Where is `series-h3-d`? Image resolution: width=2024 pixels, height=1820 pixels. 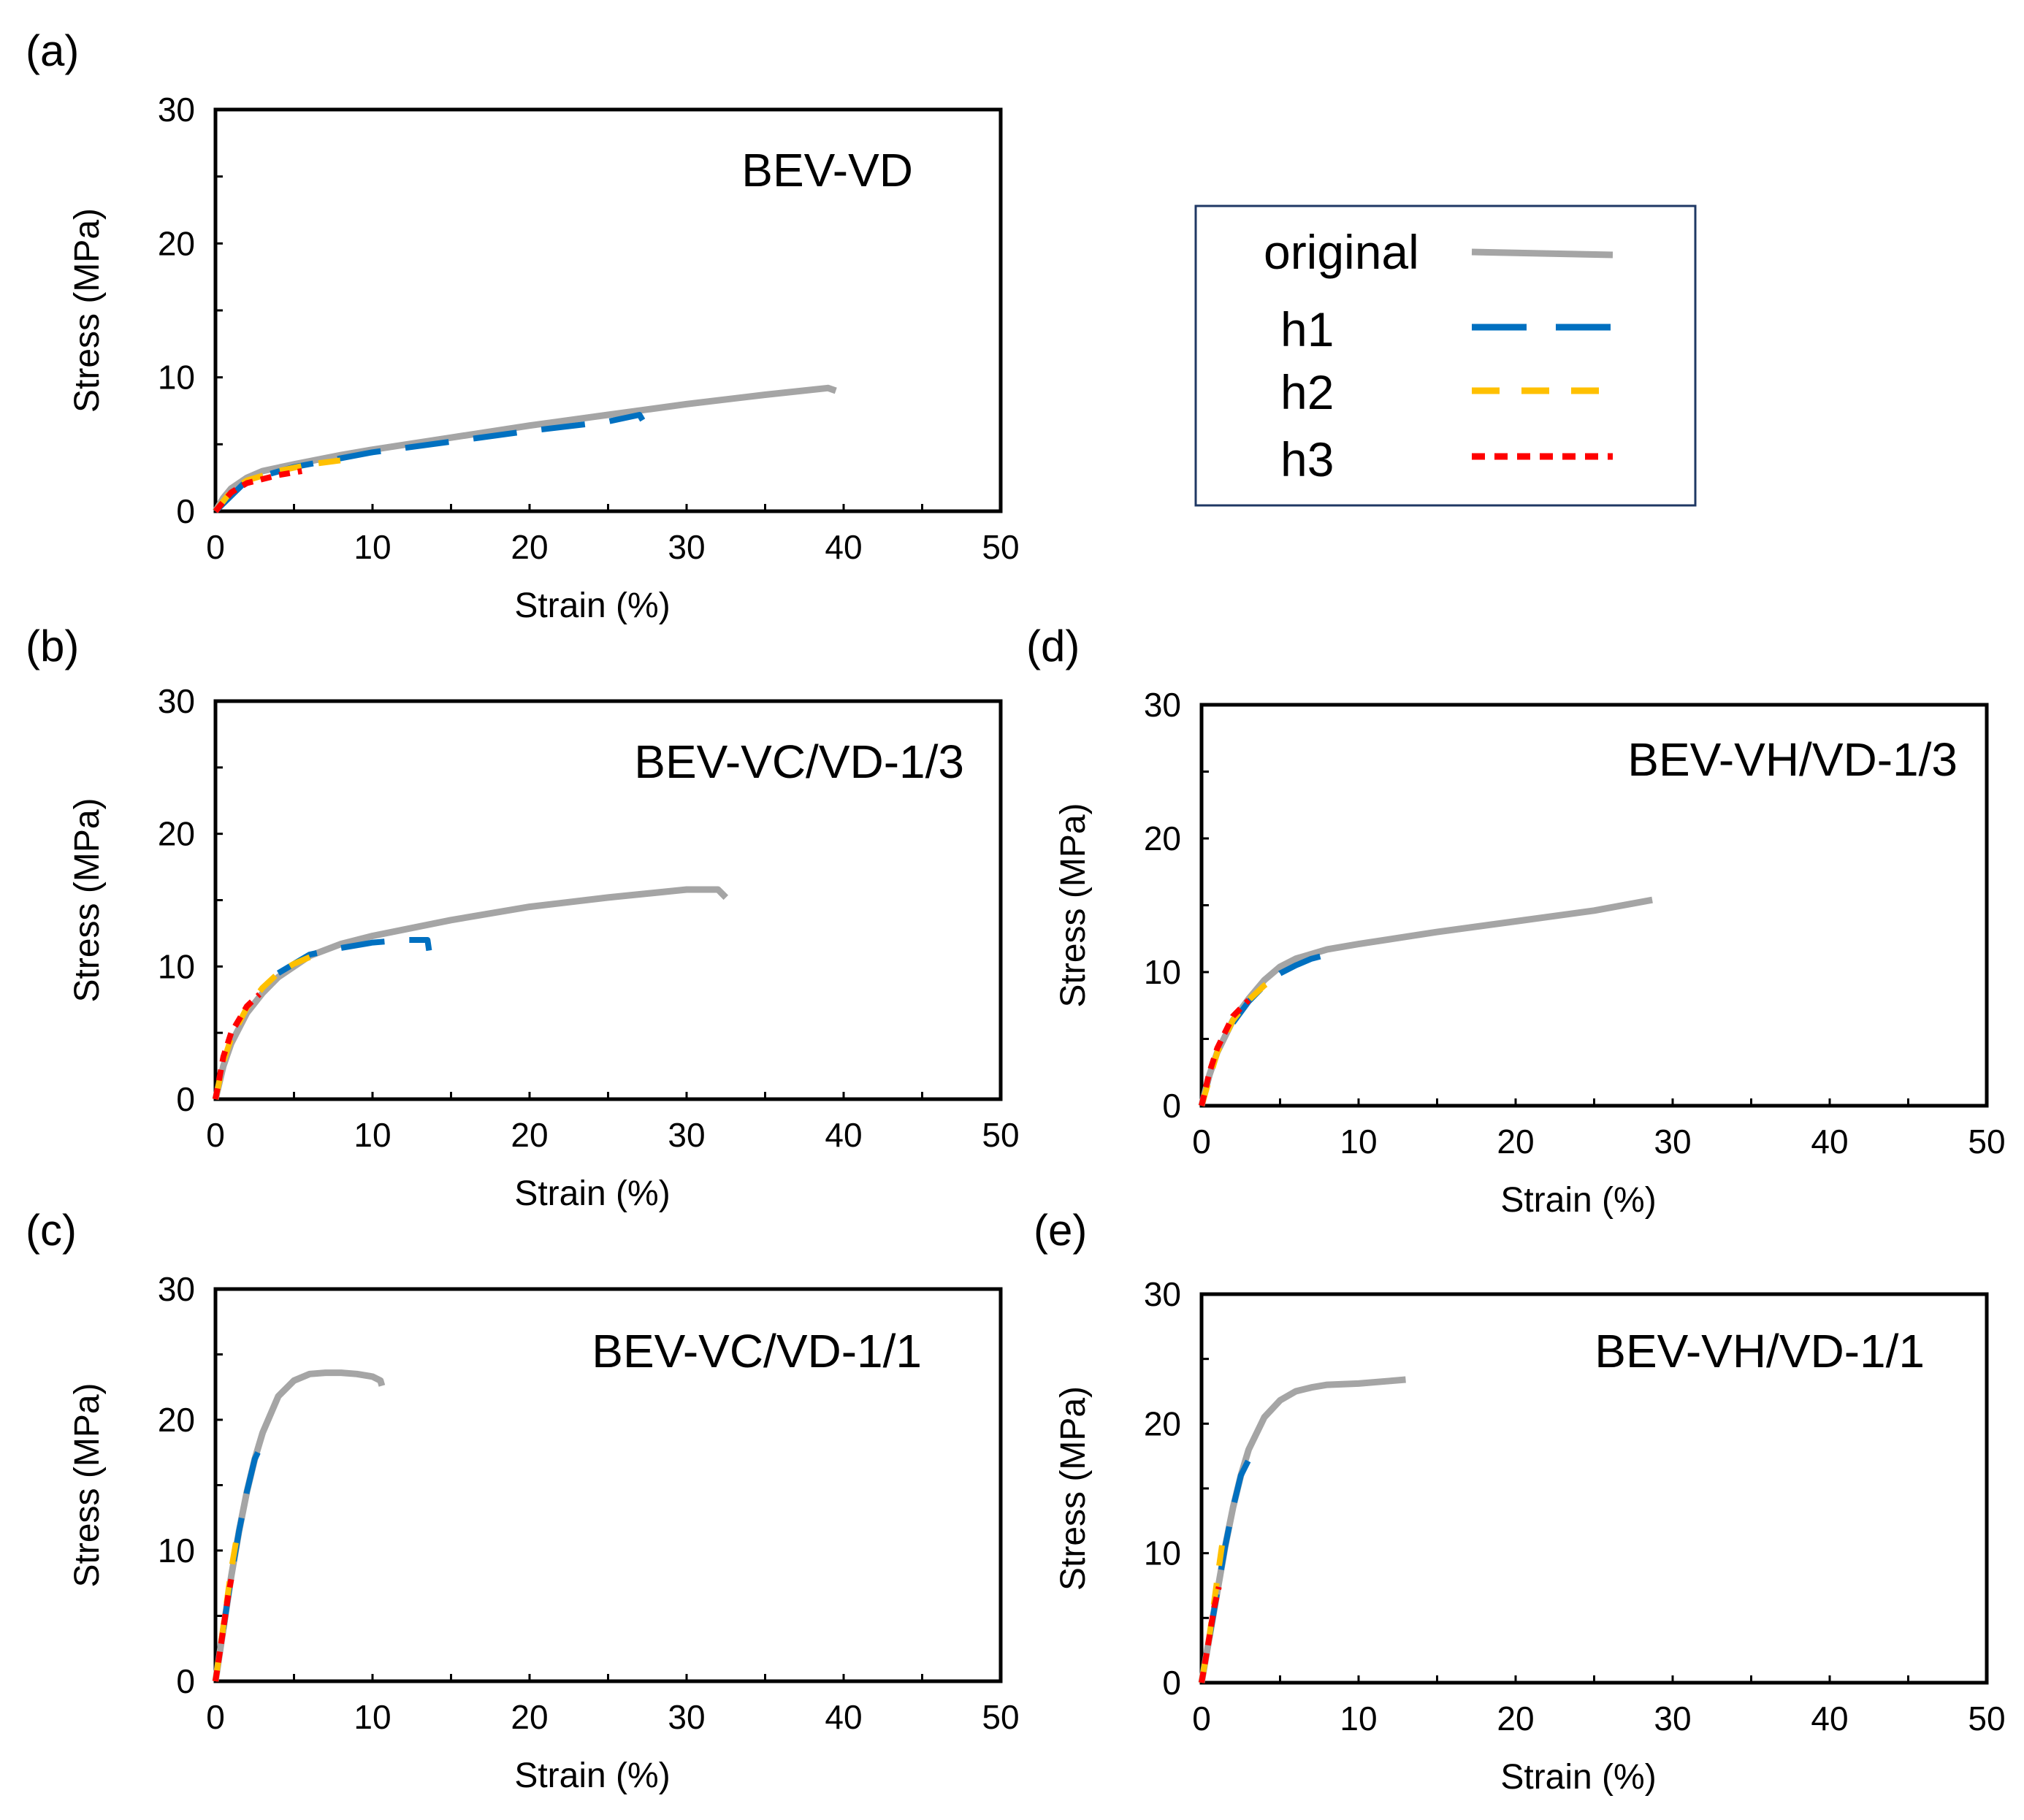
series-h3-d is located at coordinates (1225, 1052).